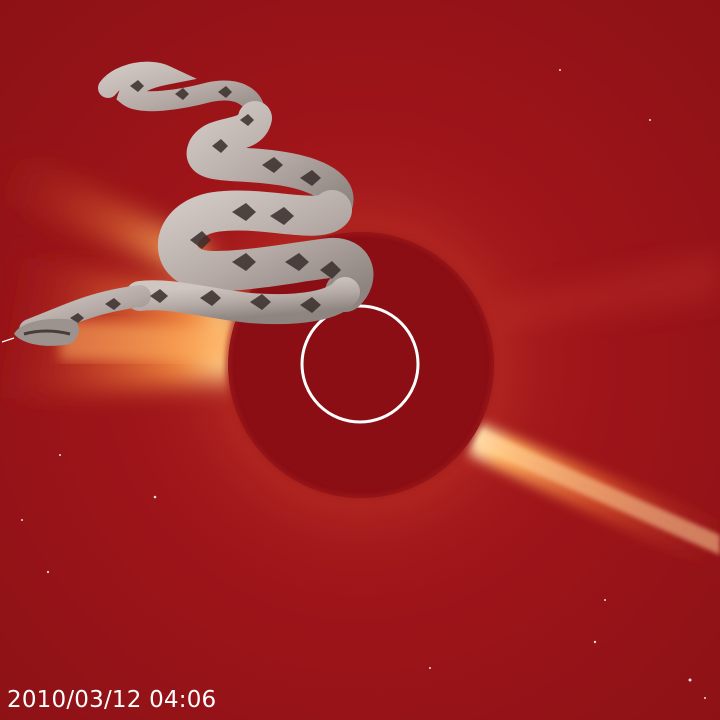  I want to click on timestamp-label: 2010/03/12 04:06, so click(112, 700).